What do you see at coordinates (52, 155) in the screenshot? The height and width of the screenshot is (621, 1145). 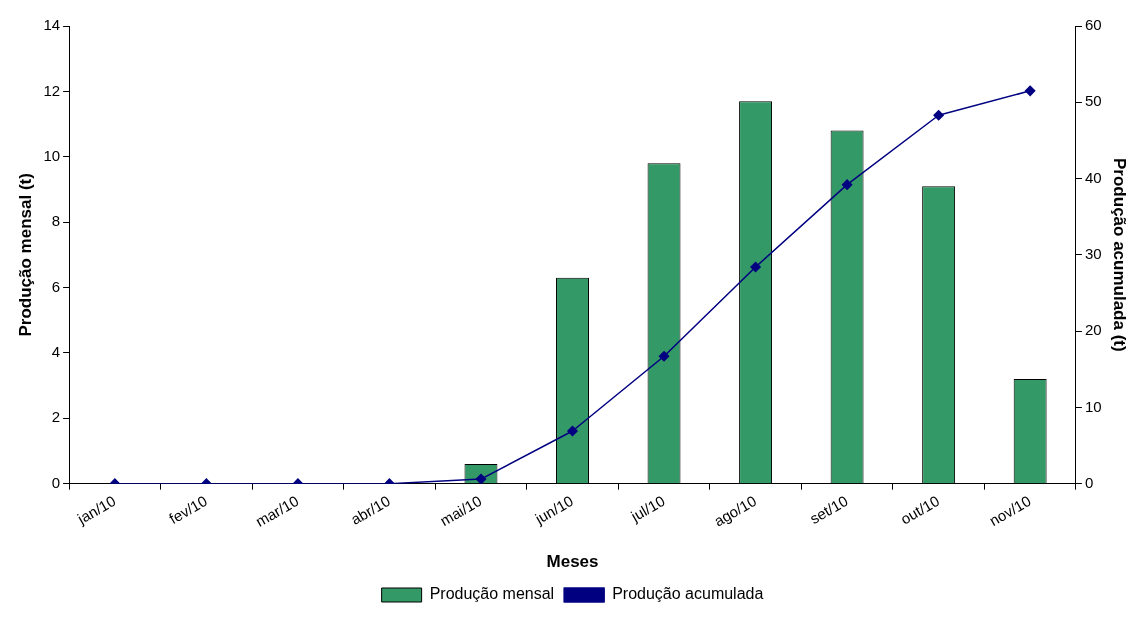 I see `y-tick-label: 10` at bounding box center [52, 155].